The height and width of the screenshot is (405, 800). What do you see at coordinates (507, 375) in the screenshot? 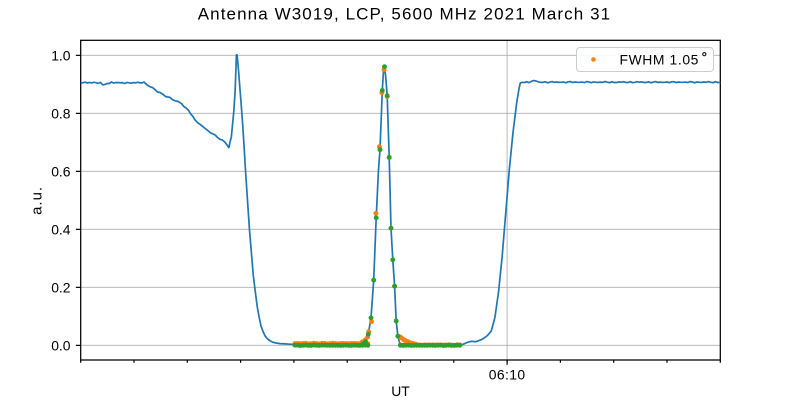
I see `svg-text: 06:10` at bounding box center [507, 375].